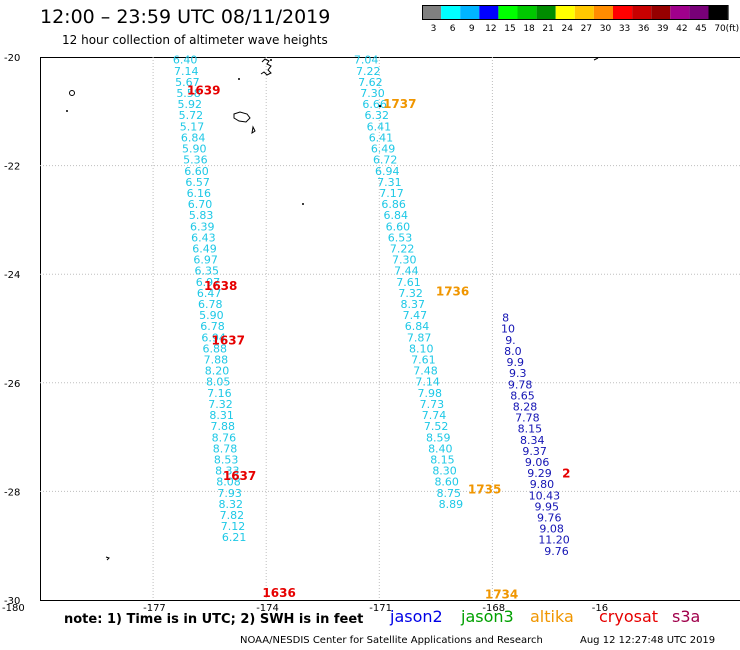 The image size is (740, 650). I want to click on wave-height-value: 5.67, so click(187, 82).